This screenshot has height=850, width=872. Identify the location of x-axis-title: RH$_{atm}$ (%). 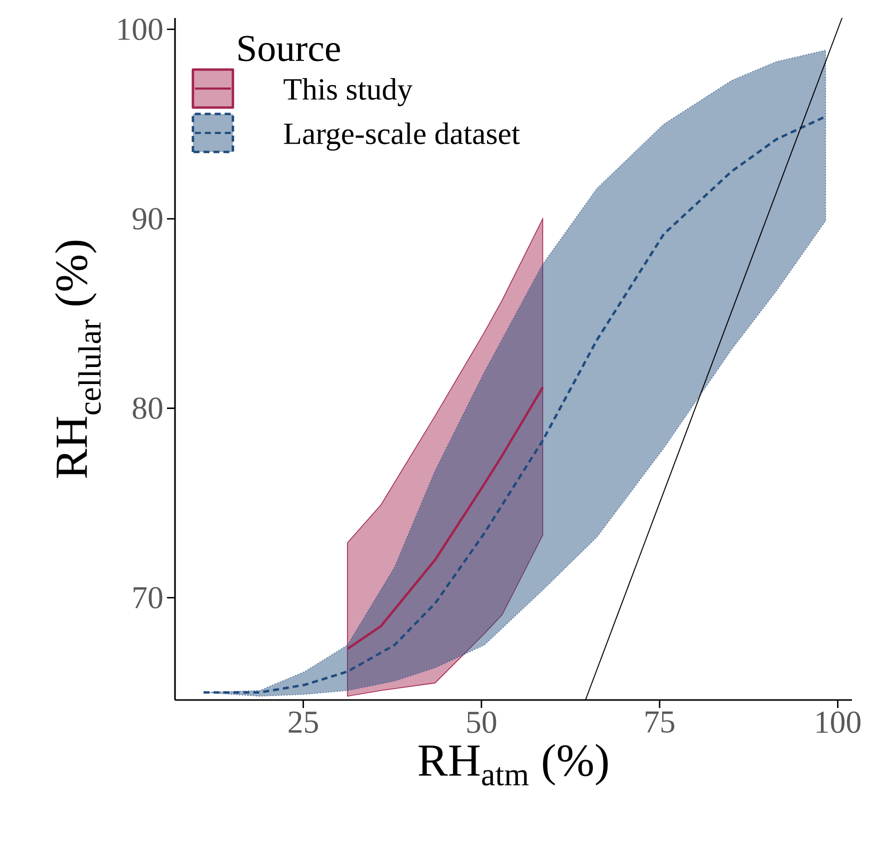
(513, 765).